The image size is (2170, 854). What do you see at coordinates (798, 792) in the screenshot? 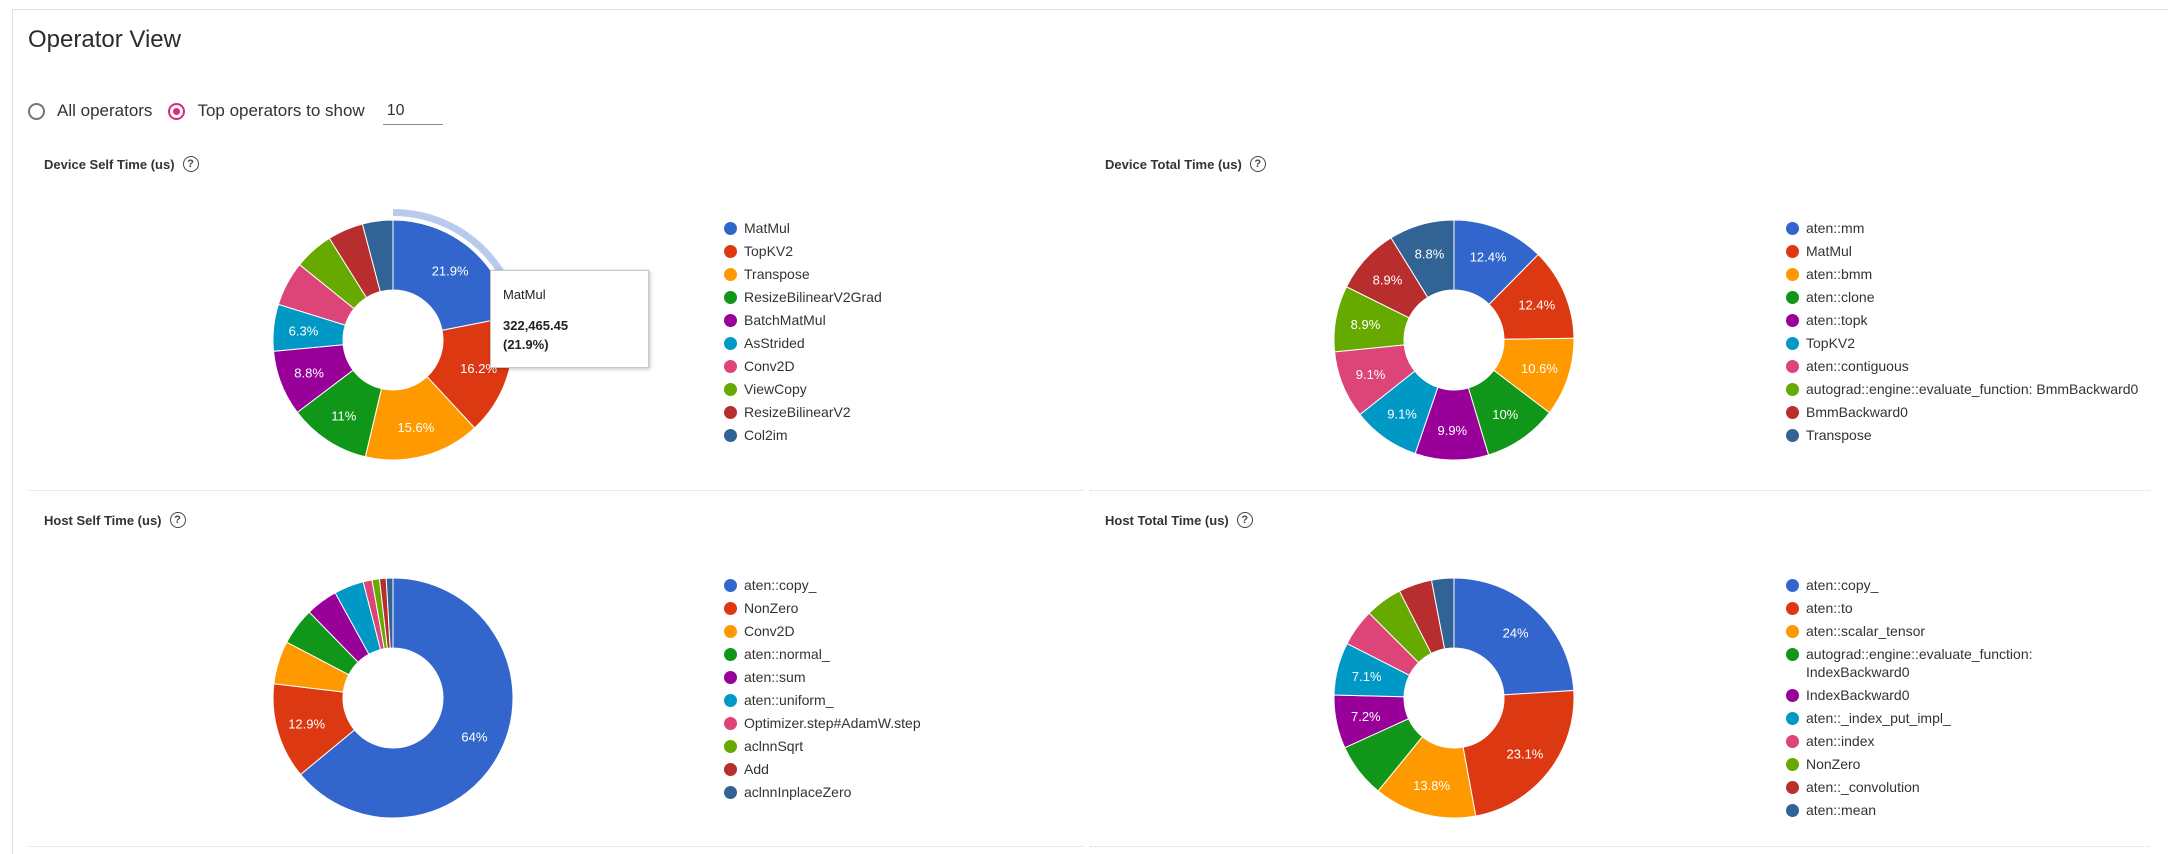
I see `legend-label: aclnnInplaceZero` at bounding box center [798, 792].